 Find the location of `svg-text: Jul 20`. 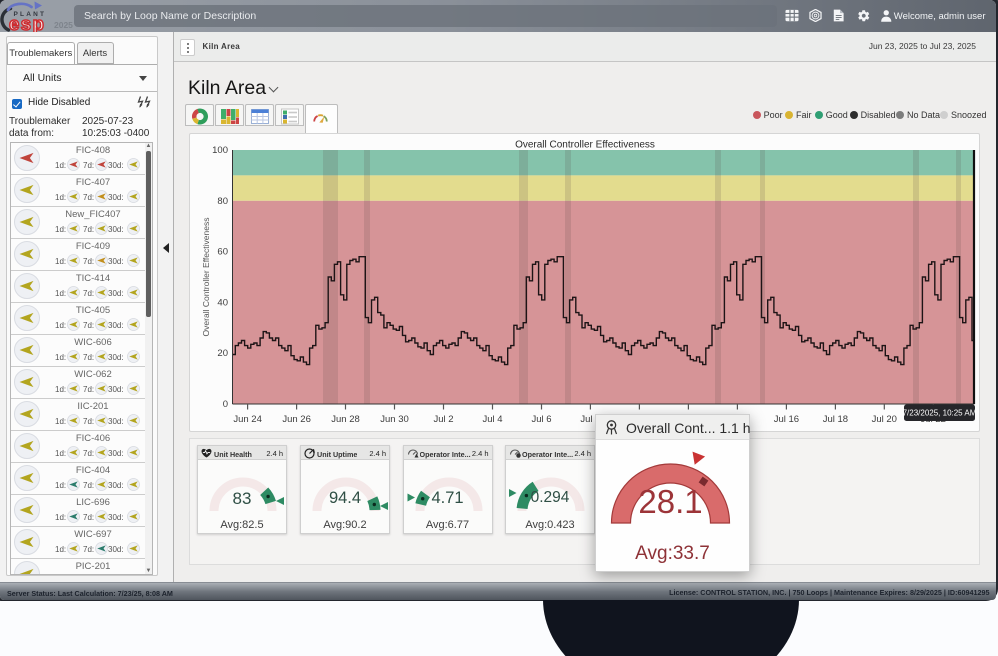

svg-text: Jul 20 is located at coordinates (884, 419).